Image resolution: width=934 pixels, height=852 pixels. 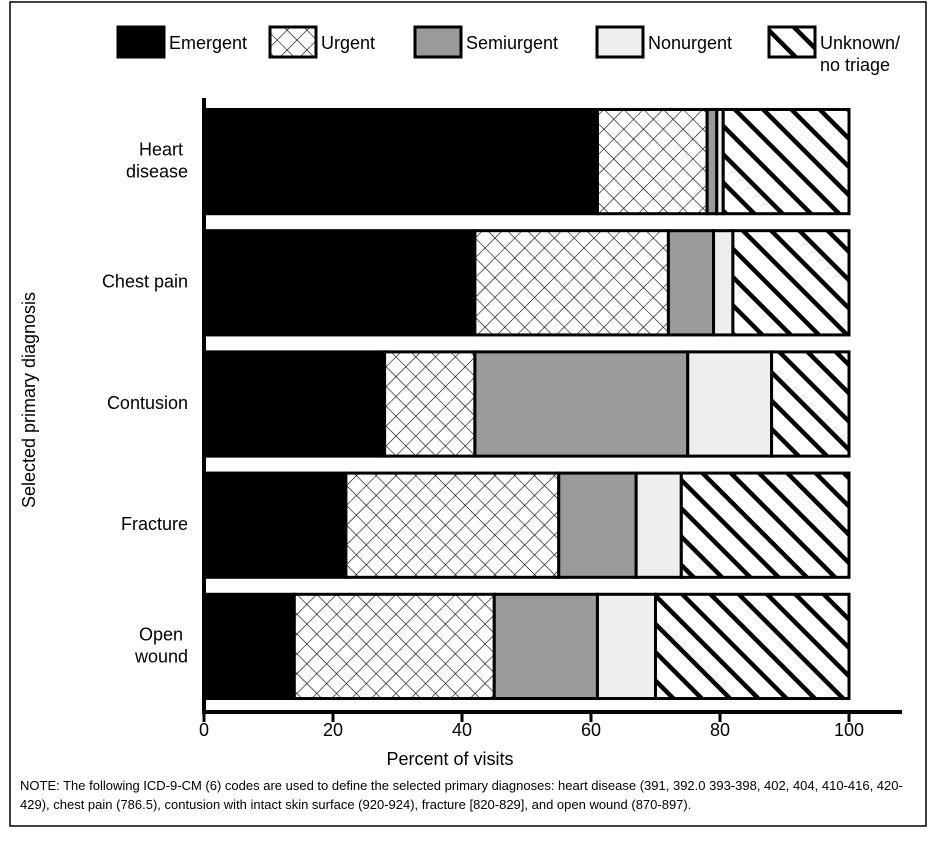 What do you see at coordinates (161, 645) in the screenshot?
I see `y-tick-label: Open wound` at bounding box center [161, 645].